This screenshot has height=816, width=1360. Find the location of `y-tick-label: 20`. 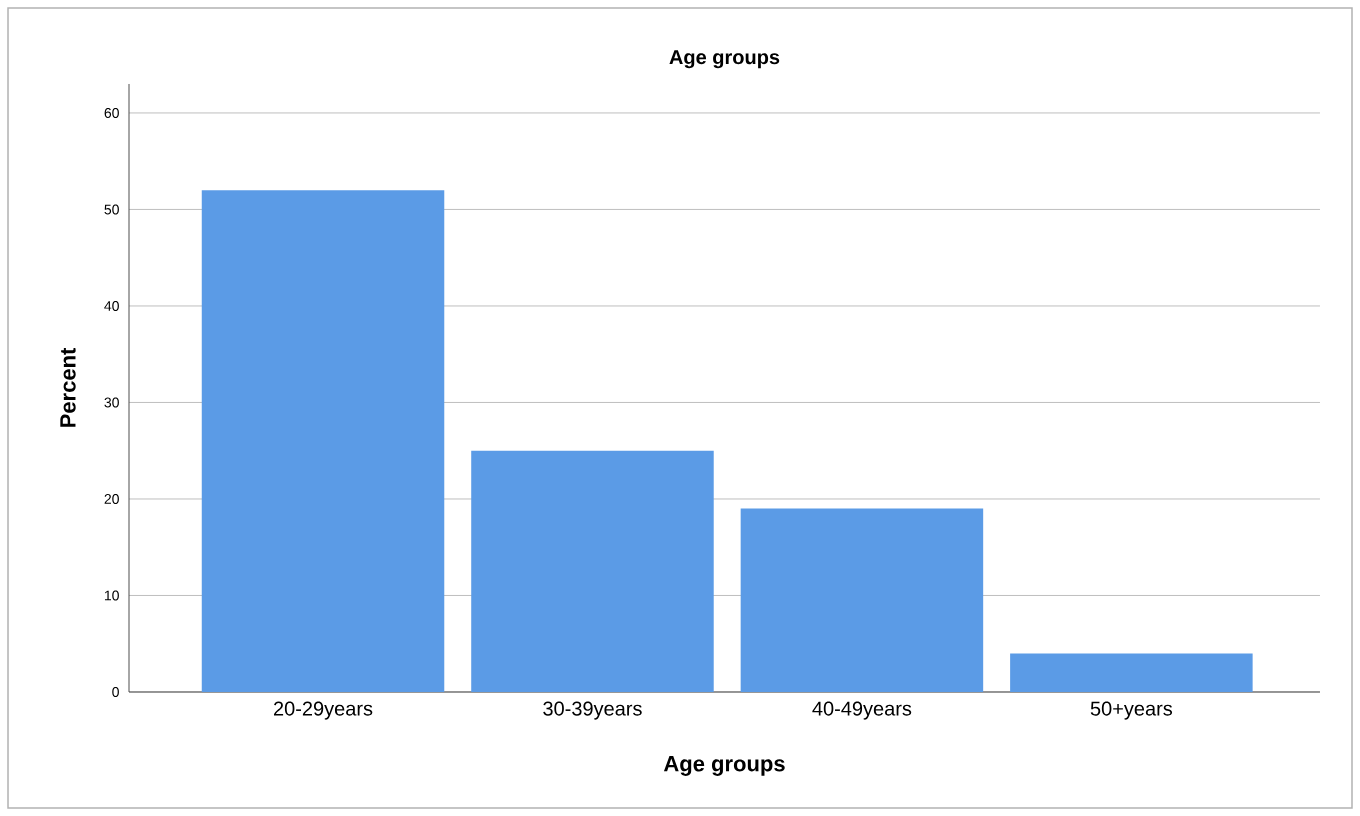

y-tick-label: 20 is located at coordinates (111, 499).